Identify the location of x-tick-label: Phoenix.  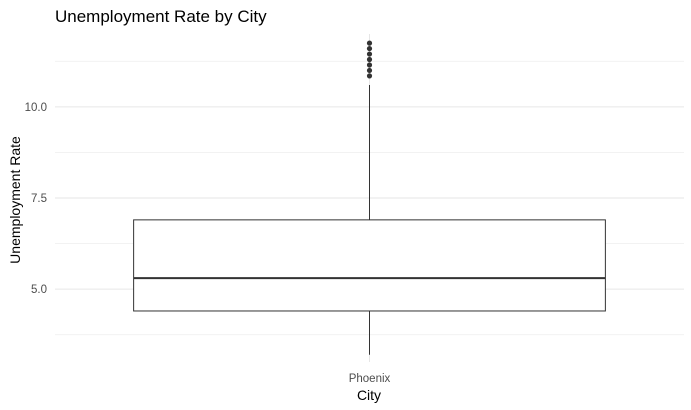
(370, 379).